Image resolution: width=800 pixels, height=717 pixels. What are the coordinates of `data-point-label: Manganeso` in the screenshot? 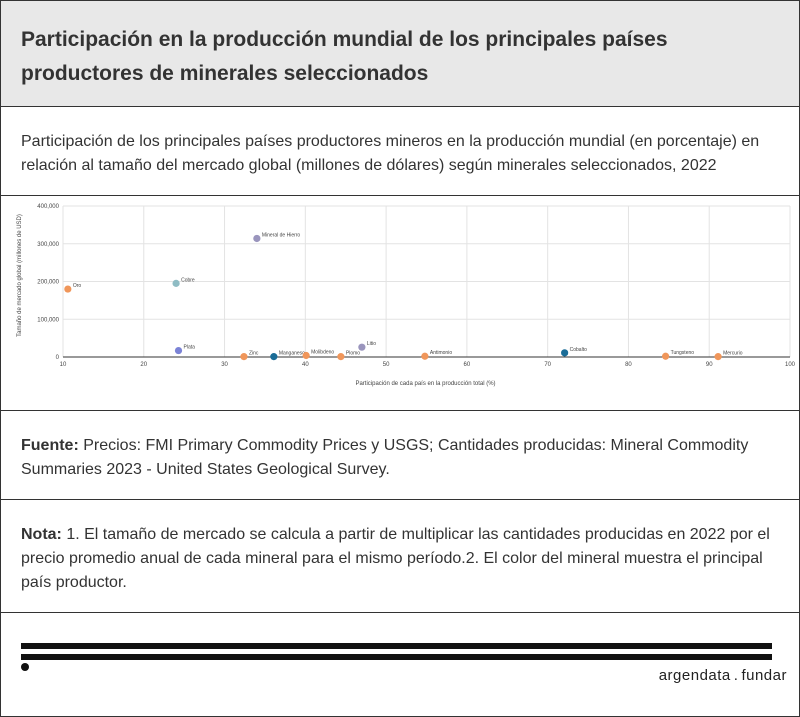 It's located at (292, 354).